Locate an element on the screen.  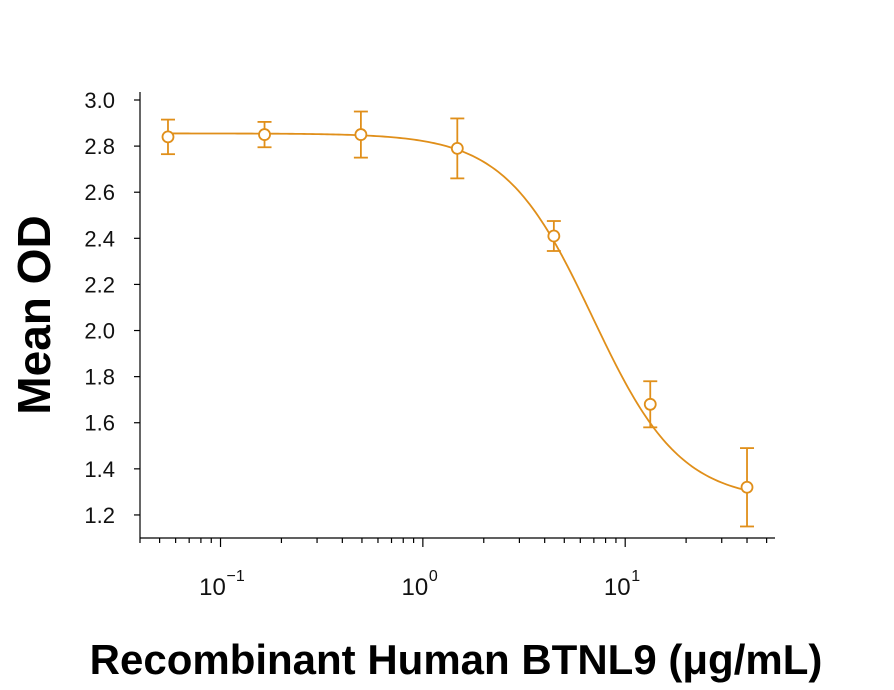
y-axis-label: Mean OD is located at coordinates (34, 314).